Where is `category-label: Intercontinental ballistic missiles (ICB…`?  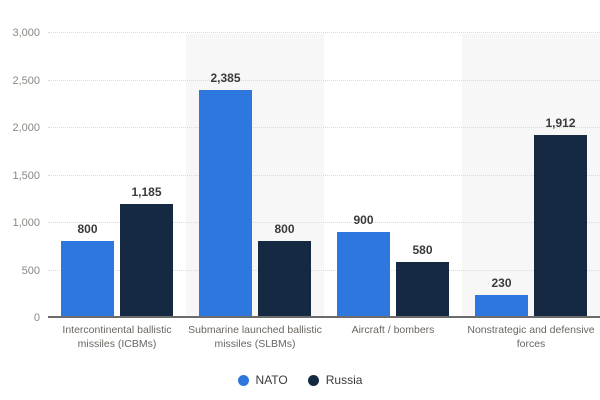 category-label: Intercontinental ballistic missiles (ICB… is located at coordinates (117, 337).